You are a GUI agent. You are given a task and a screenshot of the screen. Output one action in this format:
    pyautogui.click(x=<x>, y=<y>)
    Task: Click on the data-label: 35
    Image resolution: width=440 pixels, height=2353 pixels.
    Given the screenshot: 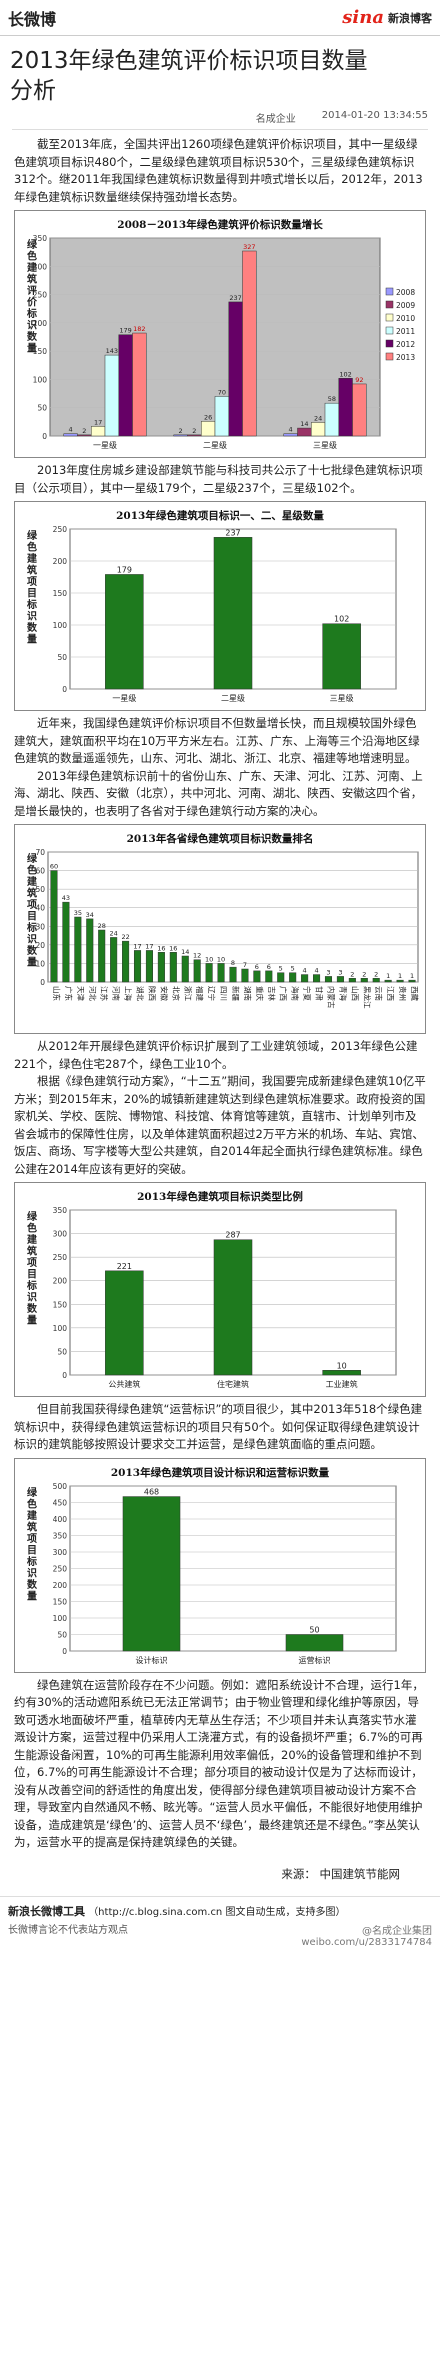 What is the action you would take?
    pyautogui.click(x=78, y=913)
    